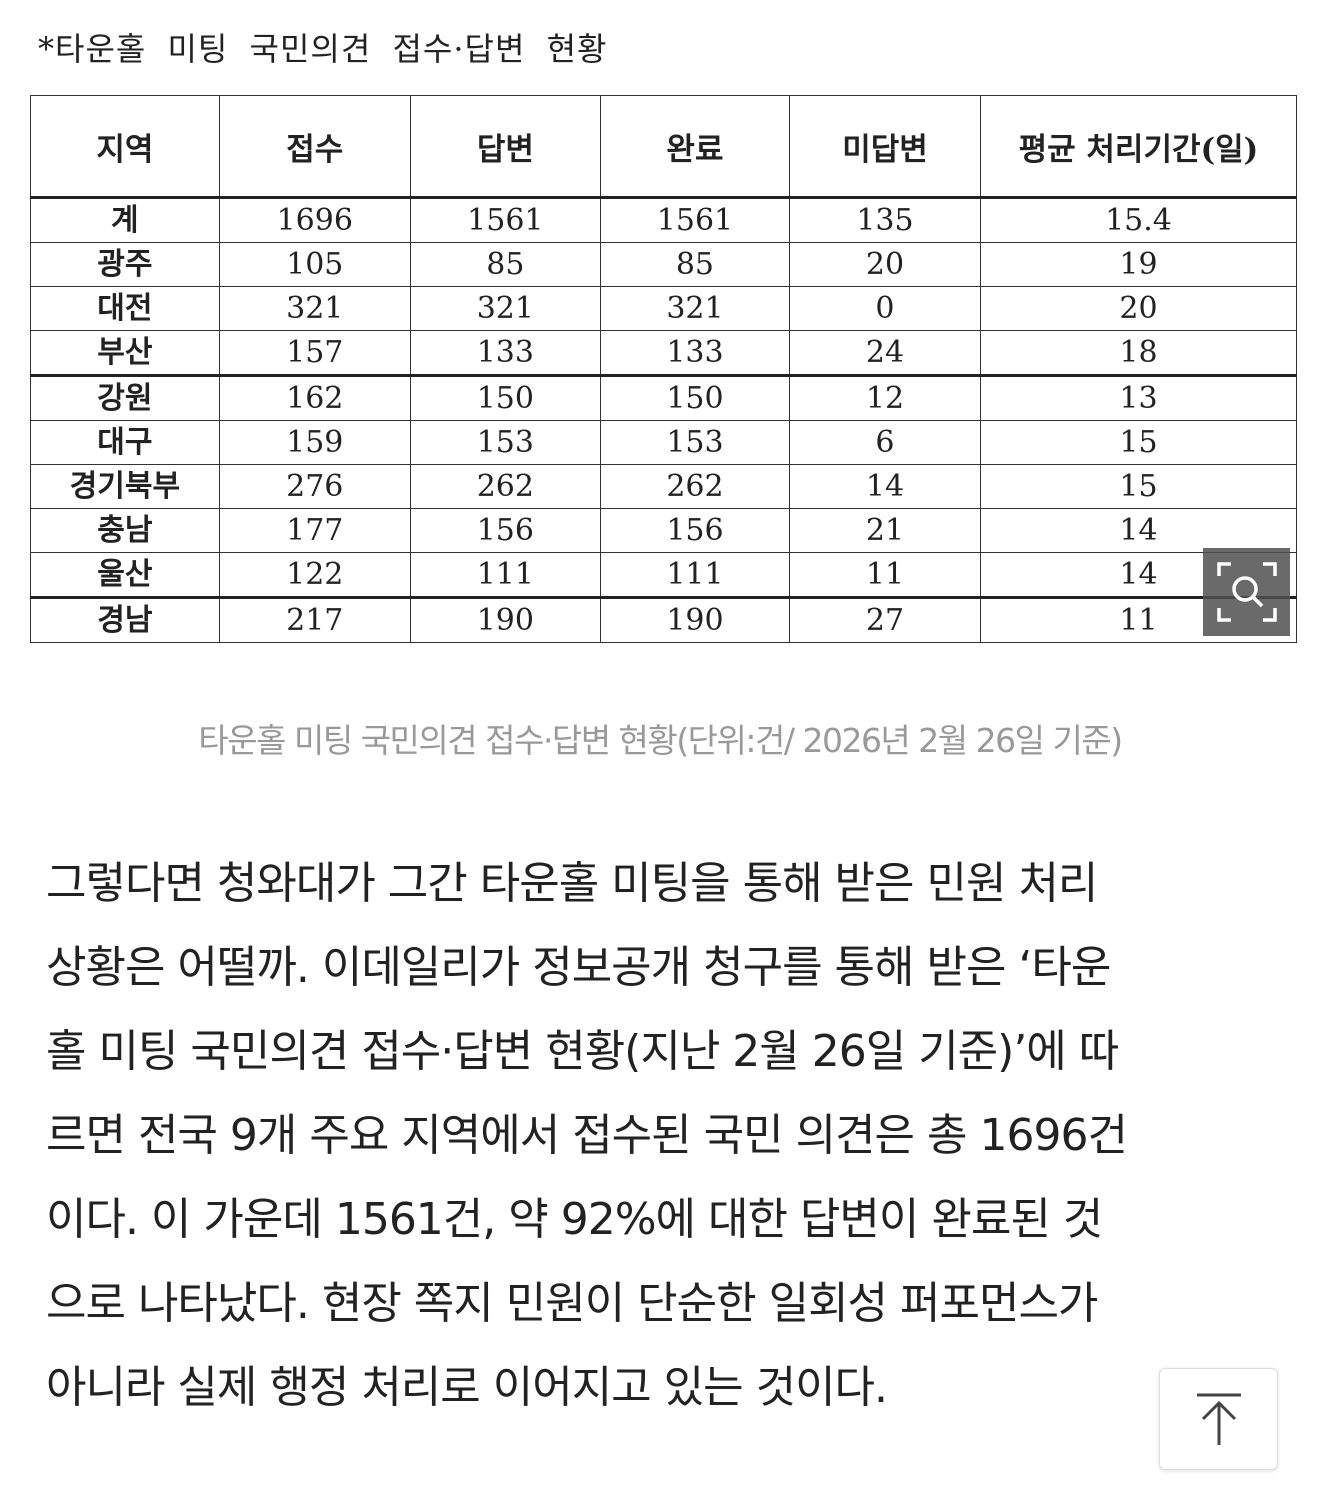 This screenshot has width=1320, height=1489. I want to click on arrow-up-to-top-icon, so click(1218, 1419).